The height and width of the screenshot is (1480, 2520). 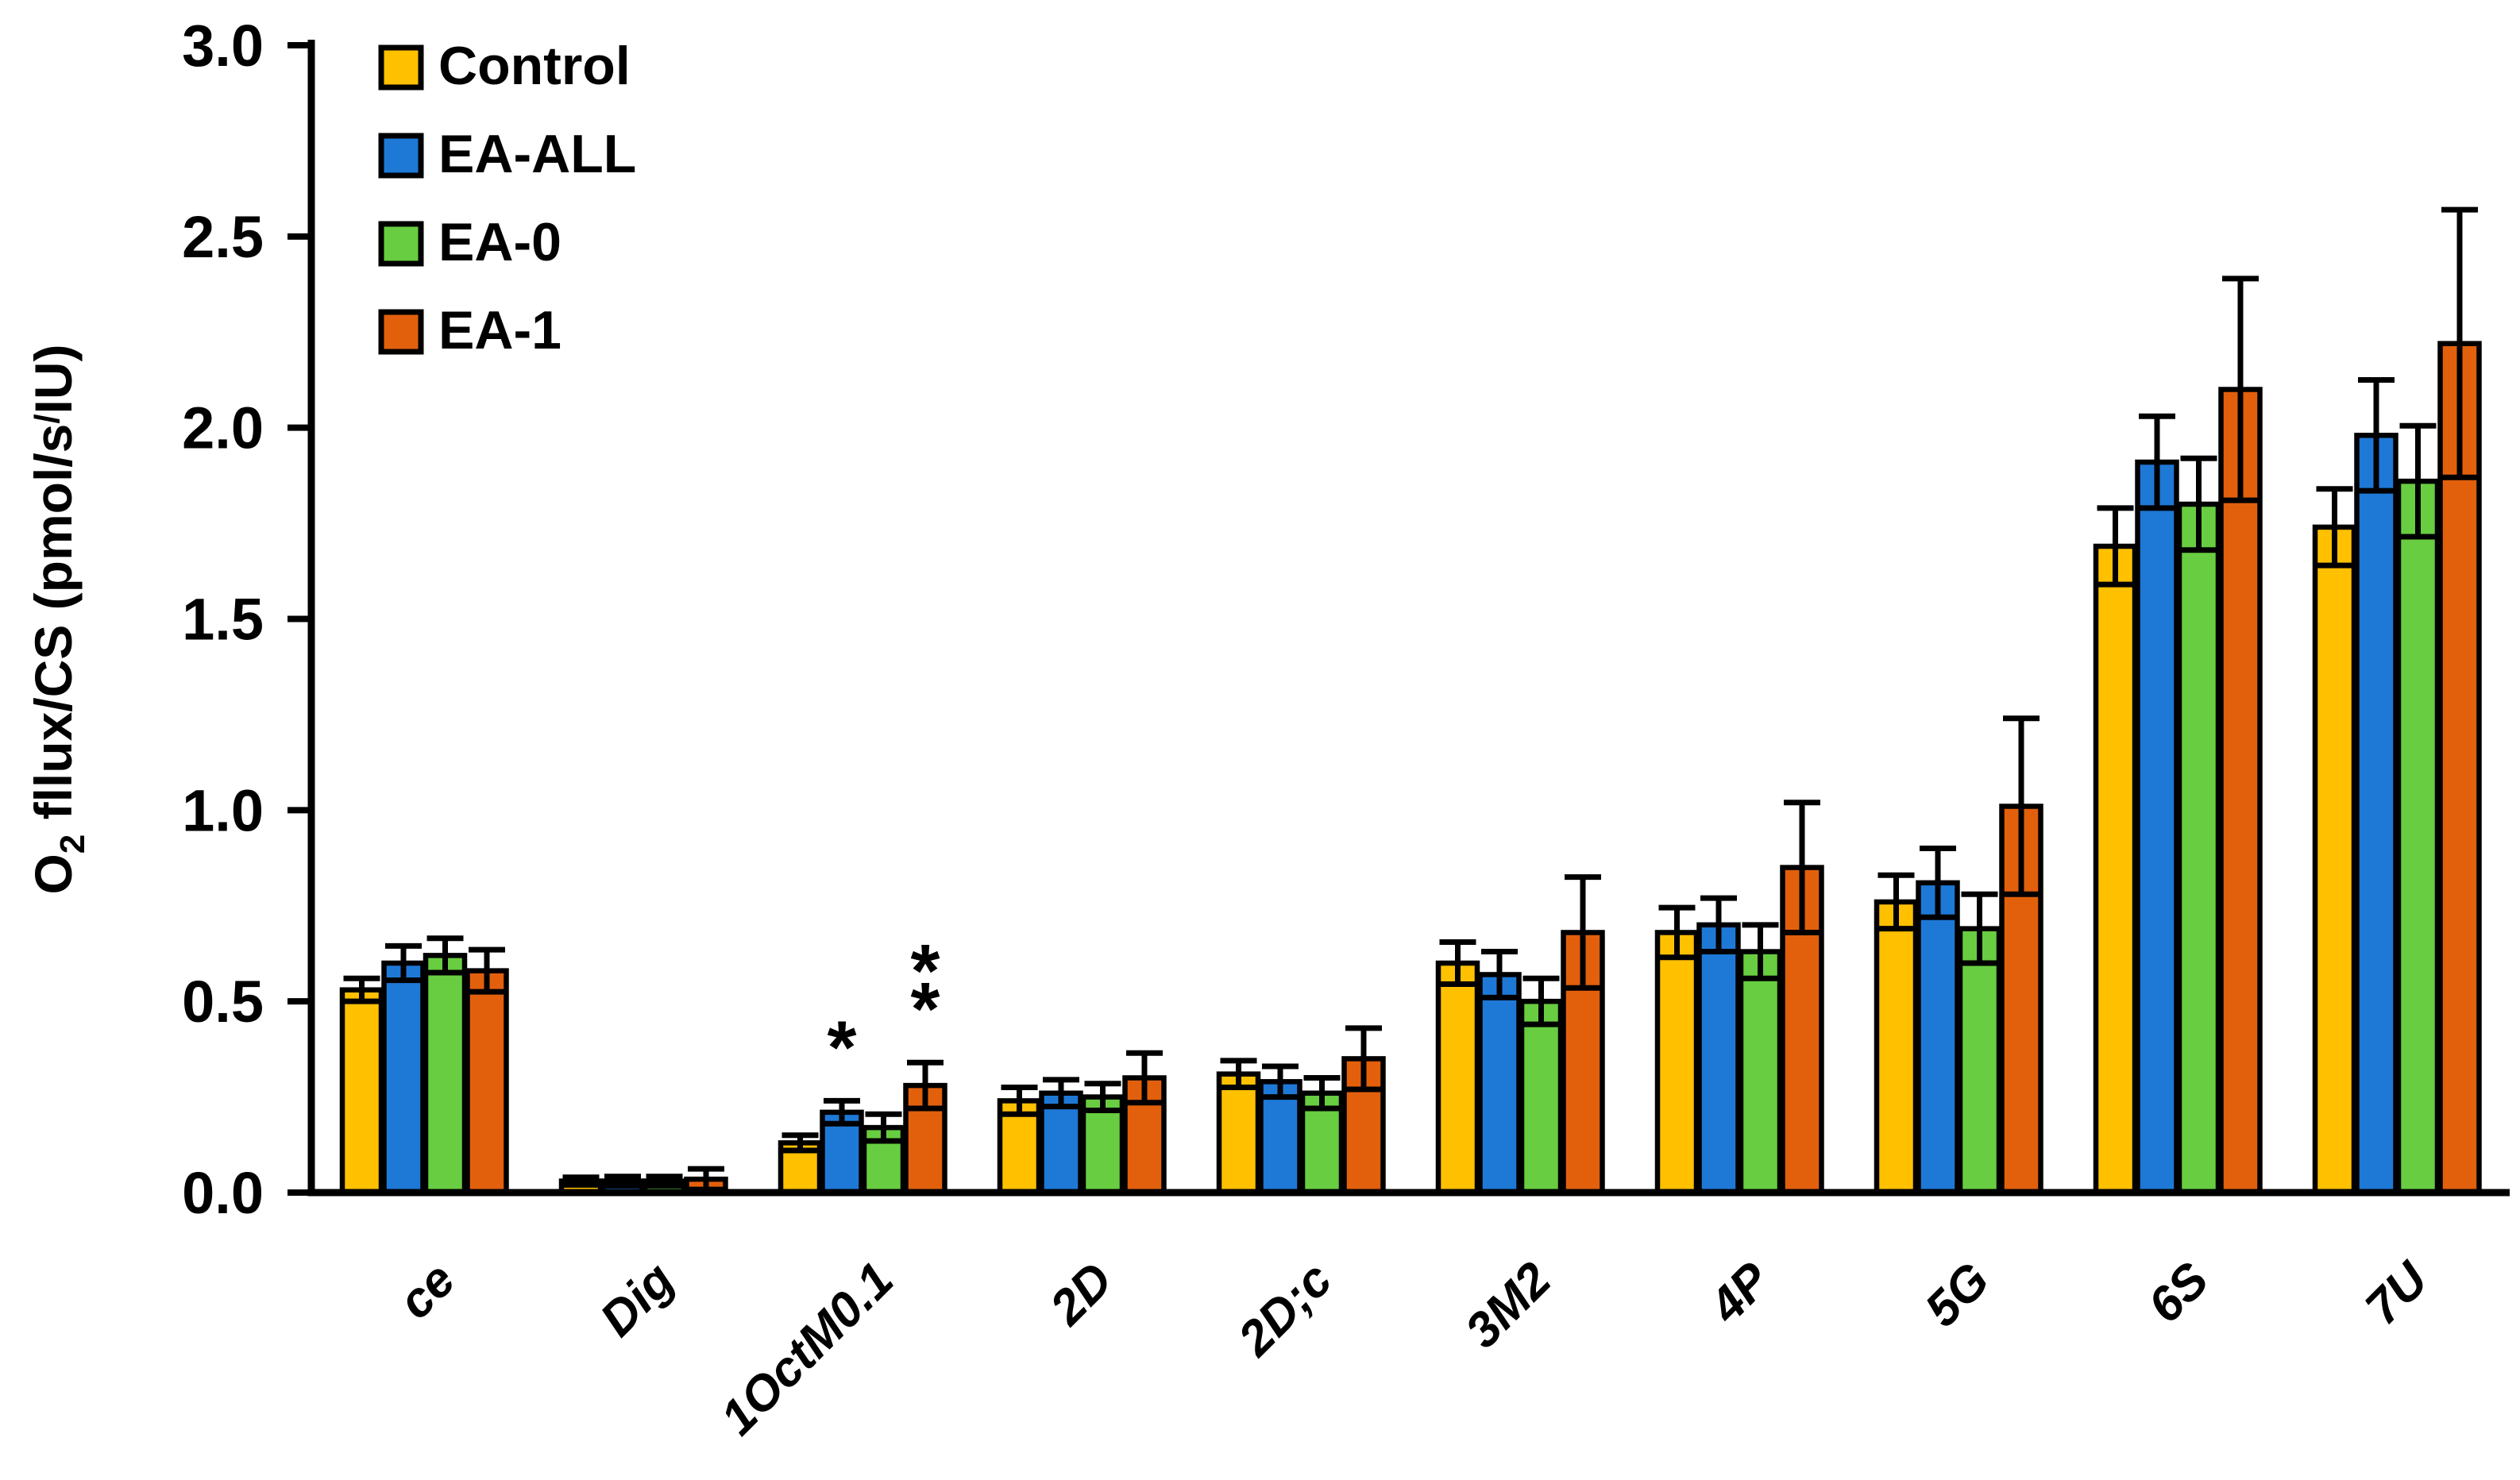 What do you see at coordinates (622, 1181) in the screenshot?
I see `error-bar-dig-ea-all` at bounding box center [622, 1181].